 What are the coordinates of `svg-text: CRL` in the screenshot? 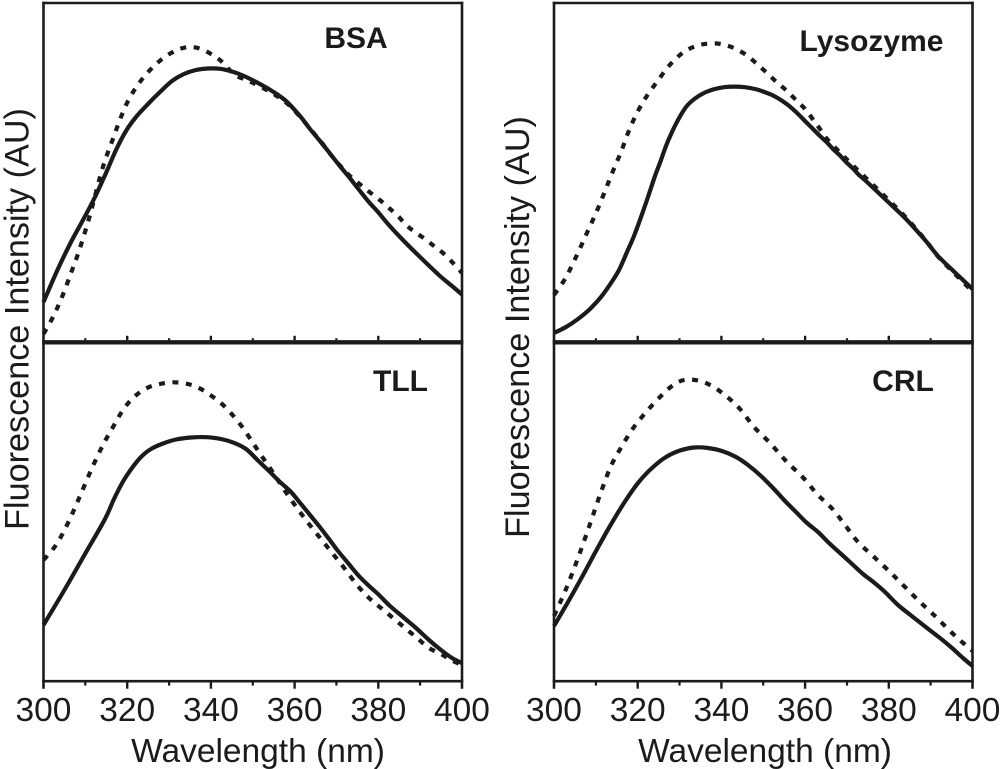 It's located at (903, 381).